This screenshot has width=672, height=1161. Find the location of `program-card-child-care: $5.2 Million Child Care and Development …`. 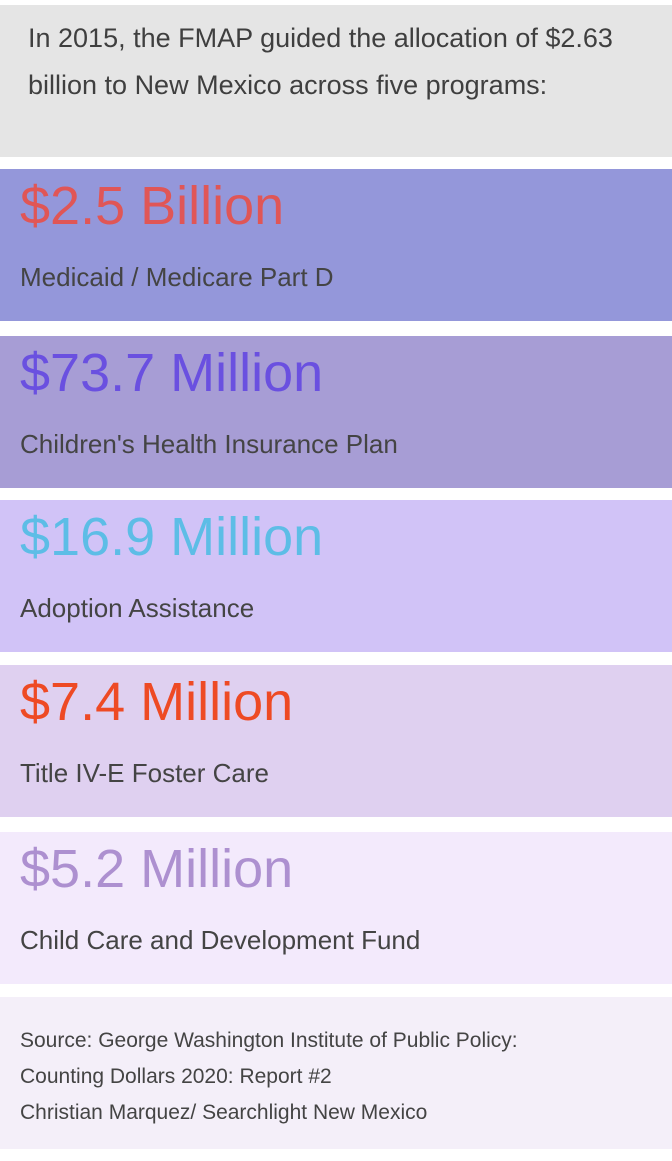

program-card-child-care: $5.2 Million Child Care and Development … is located at coordinates (336, 908).